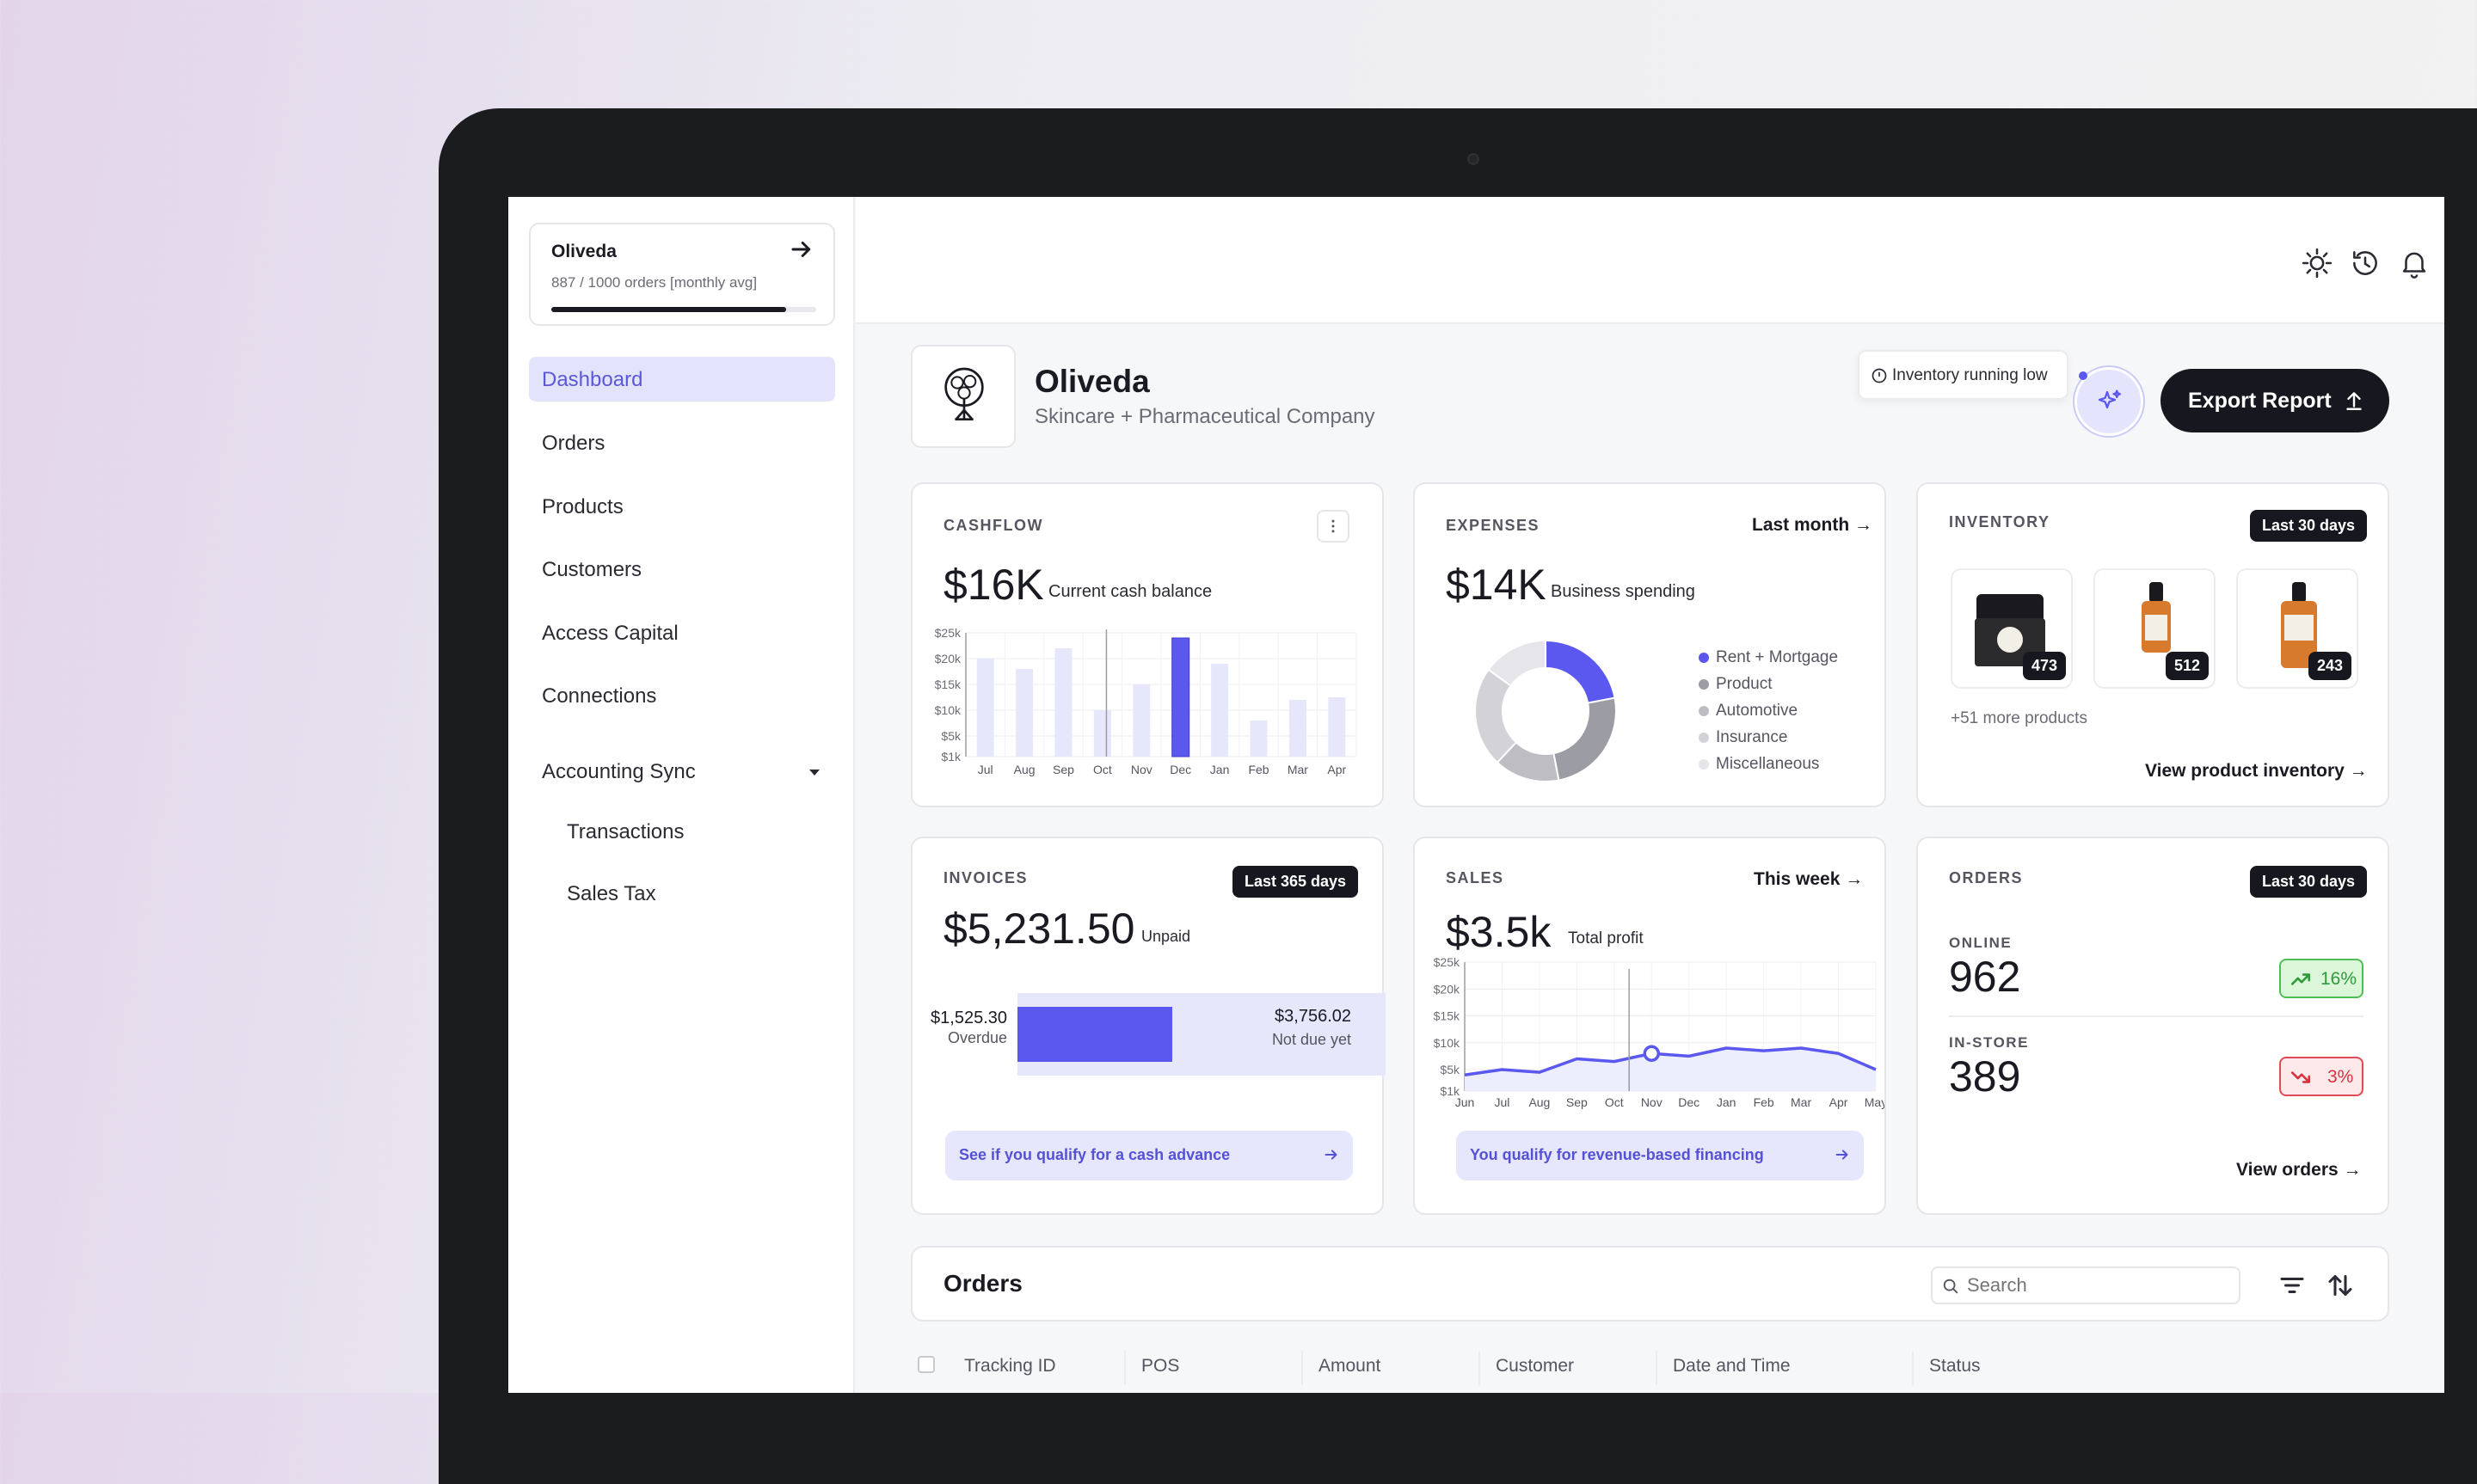 The width and height of the screenshot is (2477, 1484). What do you see at coordinates (1981, 943) in the screenshot?
I see `online-label: ONLINE` at bounding box center [1981, 943].